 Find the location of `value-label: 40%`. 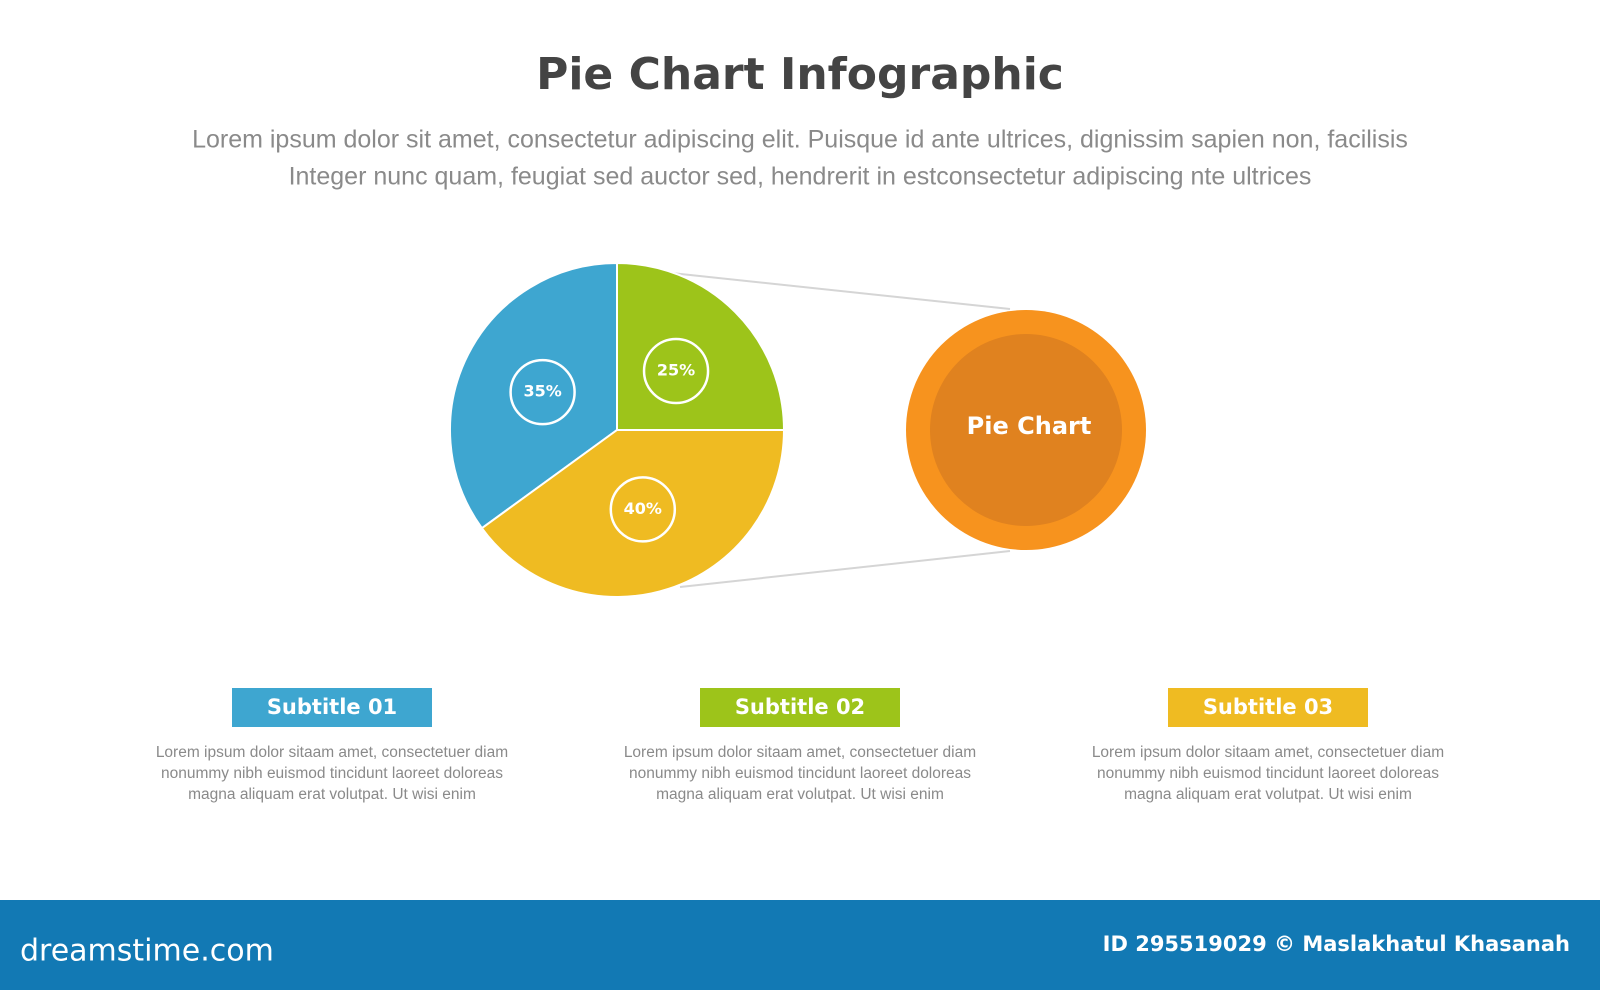

value-label: 40% is located at coordinates (643, 508).